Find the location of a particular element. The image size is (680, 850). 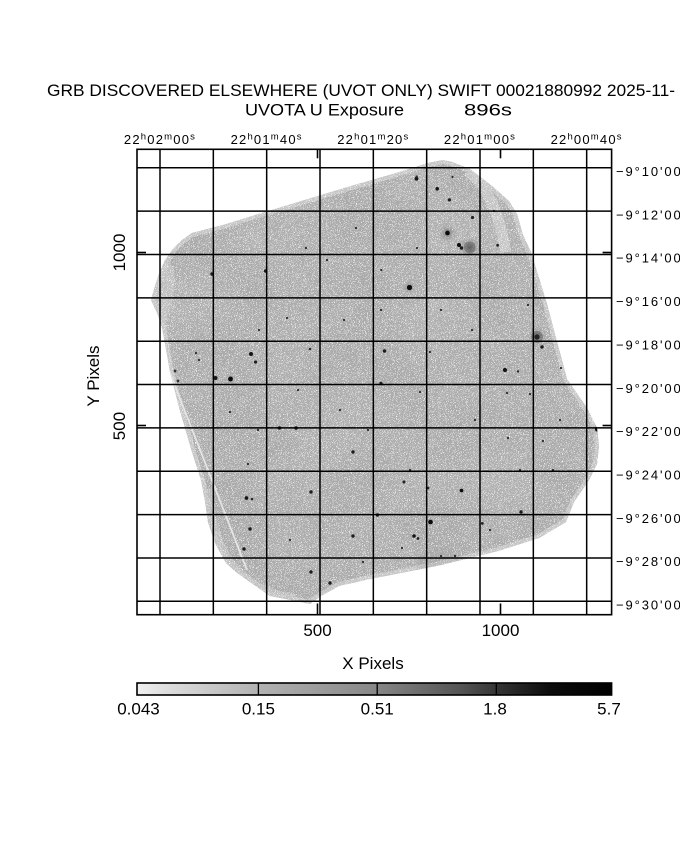

svg-text: X Pixels is located at coordinates (372, 663).